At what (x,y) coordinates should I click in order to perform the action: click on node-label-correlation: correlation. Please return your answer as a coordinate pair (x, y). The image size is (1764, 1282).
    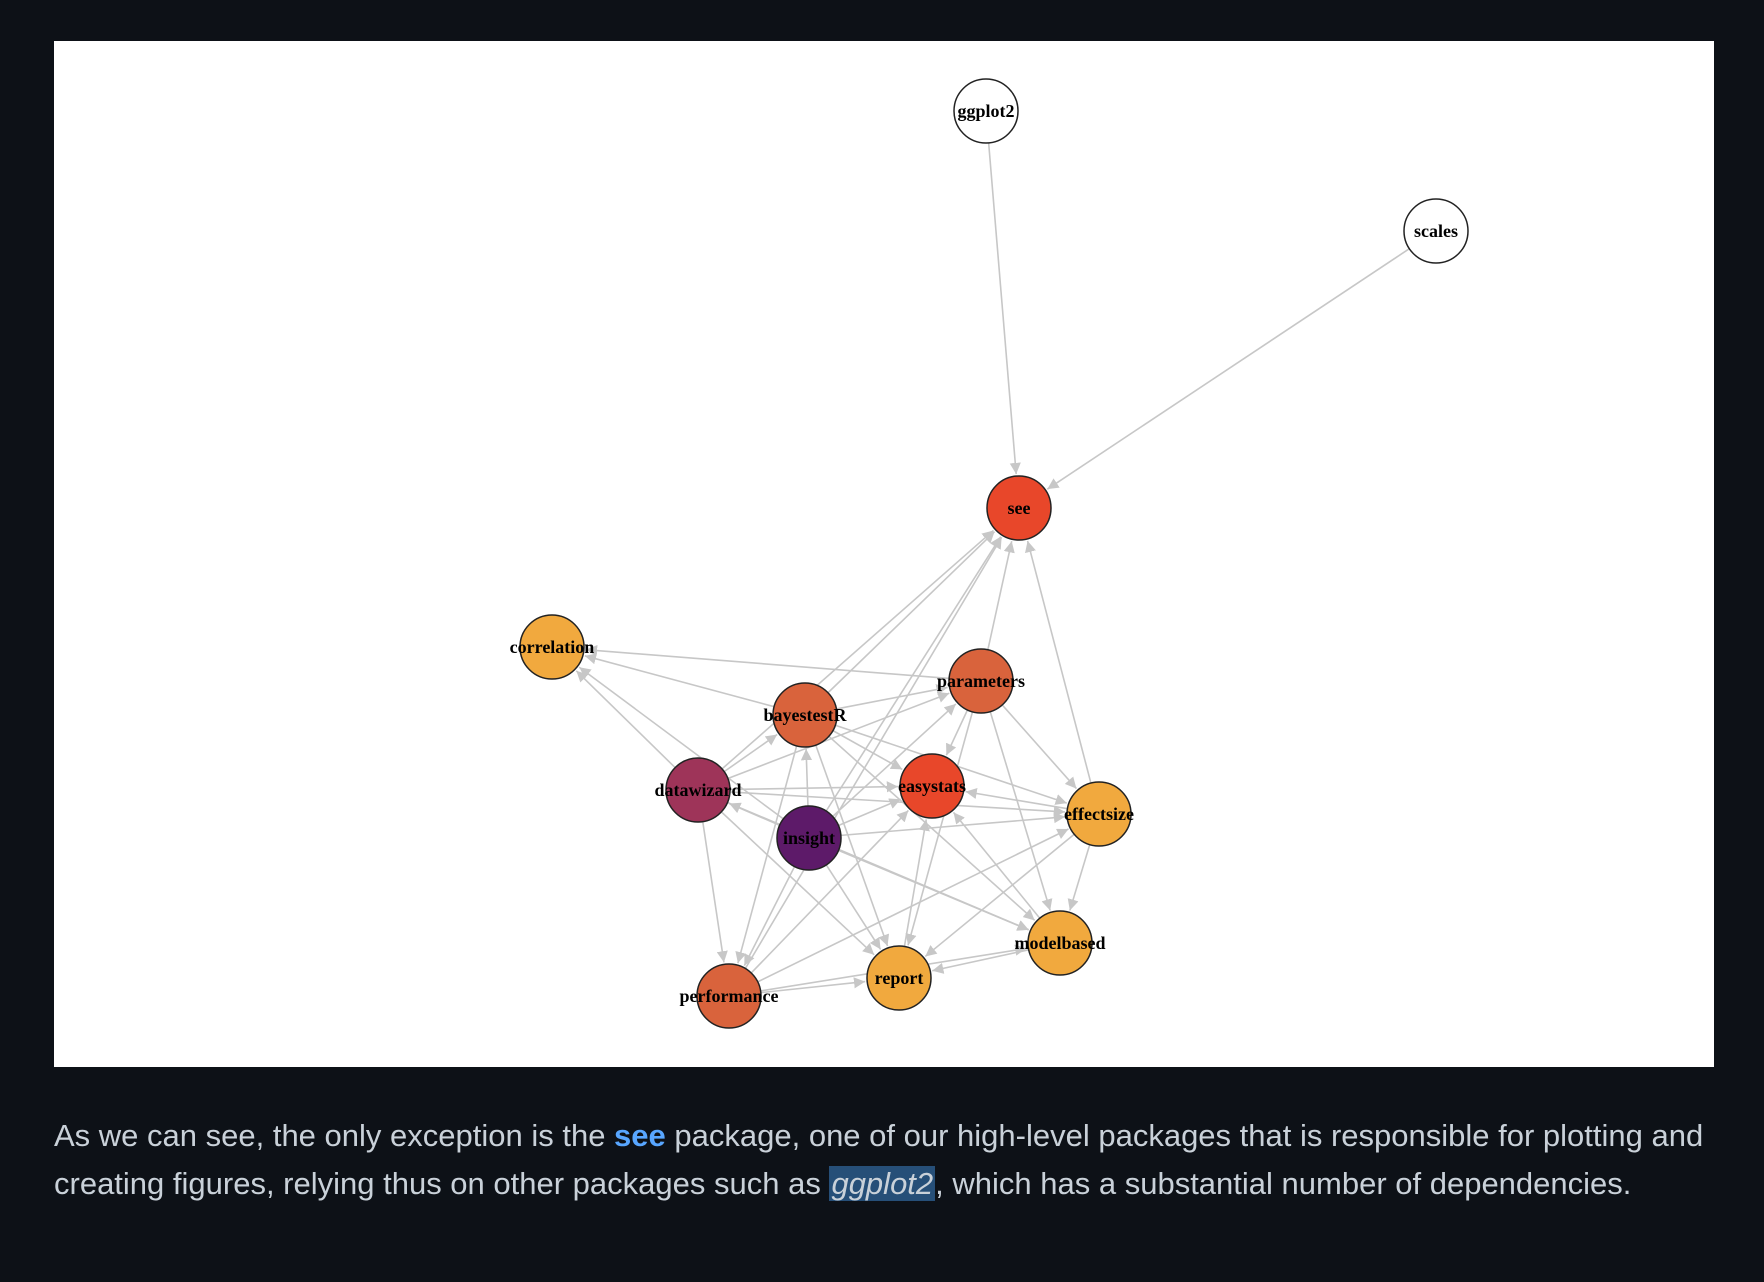
    Looking at the image, I should click on (552, 647).